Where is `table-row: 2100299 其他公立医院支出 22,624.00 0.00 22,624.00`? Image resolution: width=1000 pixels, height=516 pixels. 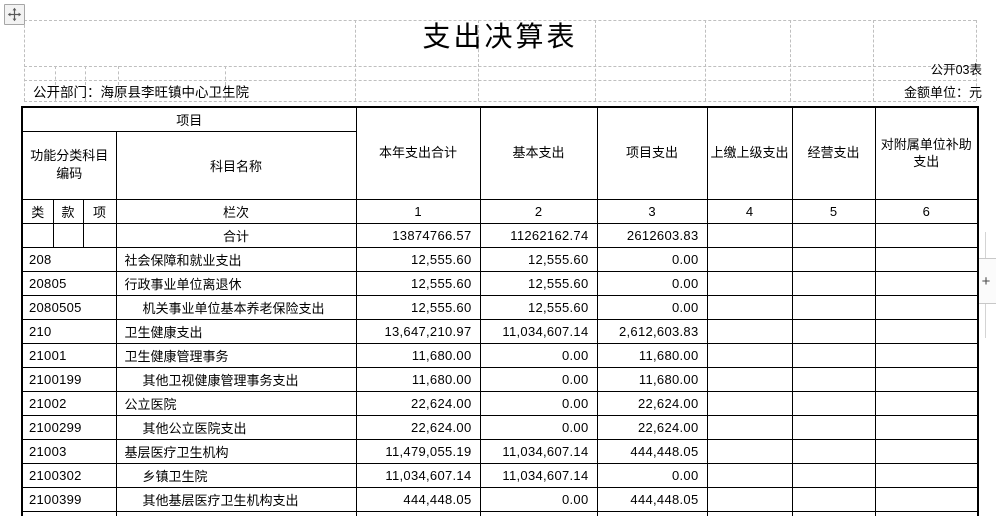 table-row: 2100299 其他公立医院支出 22,624.00 0.00 22,624.00 is located at coordinates (500, 427).